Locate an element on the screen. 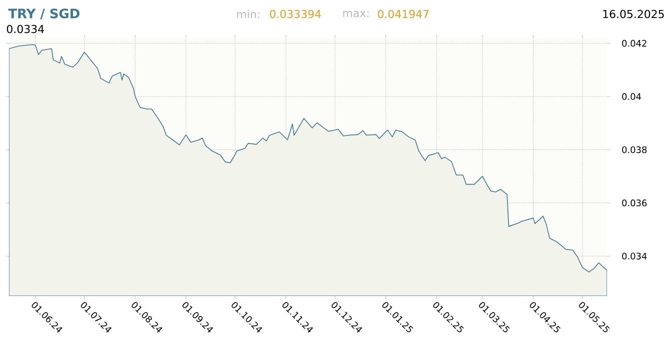 The height and width of the screenshot is (350, 670). text: 16.05.2025 is located at coordinates (633, 14).